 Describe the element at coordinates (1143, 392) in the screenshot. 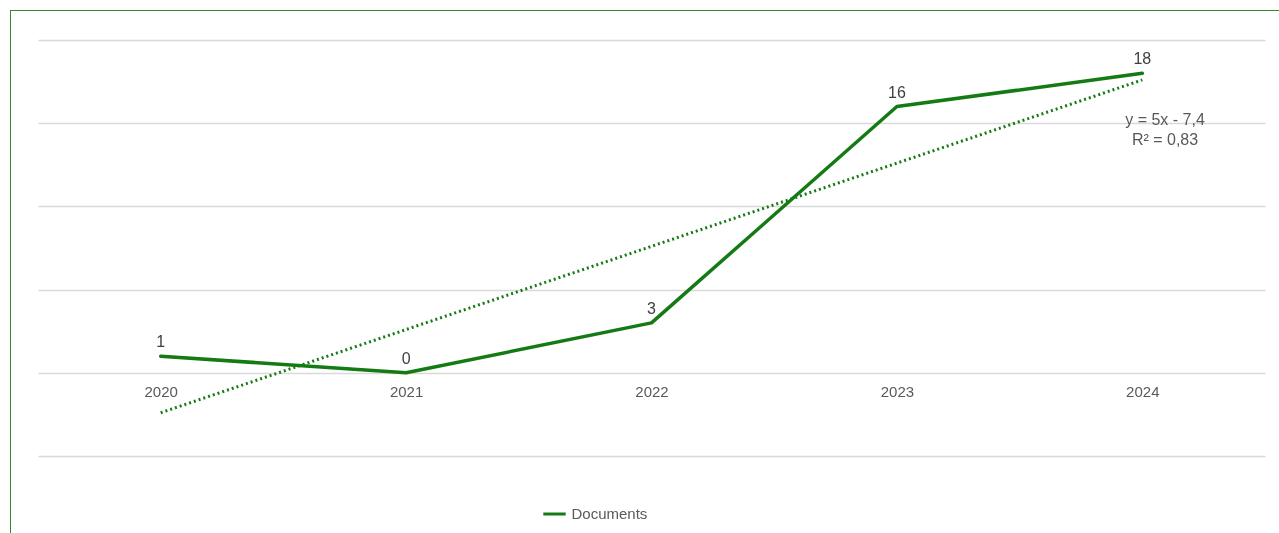

I see `x-tick-label: 2024` at that location.